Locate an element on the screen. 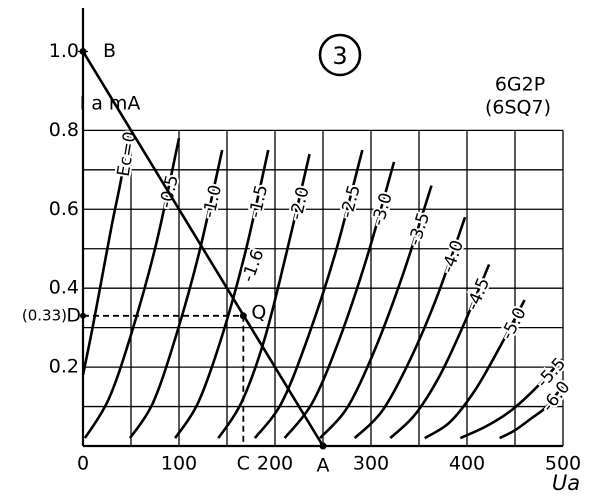  y-tick-label: 0.2 is located at coordinates (64, 367).